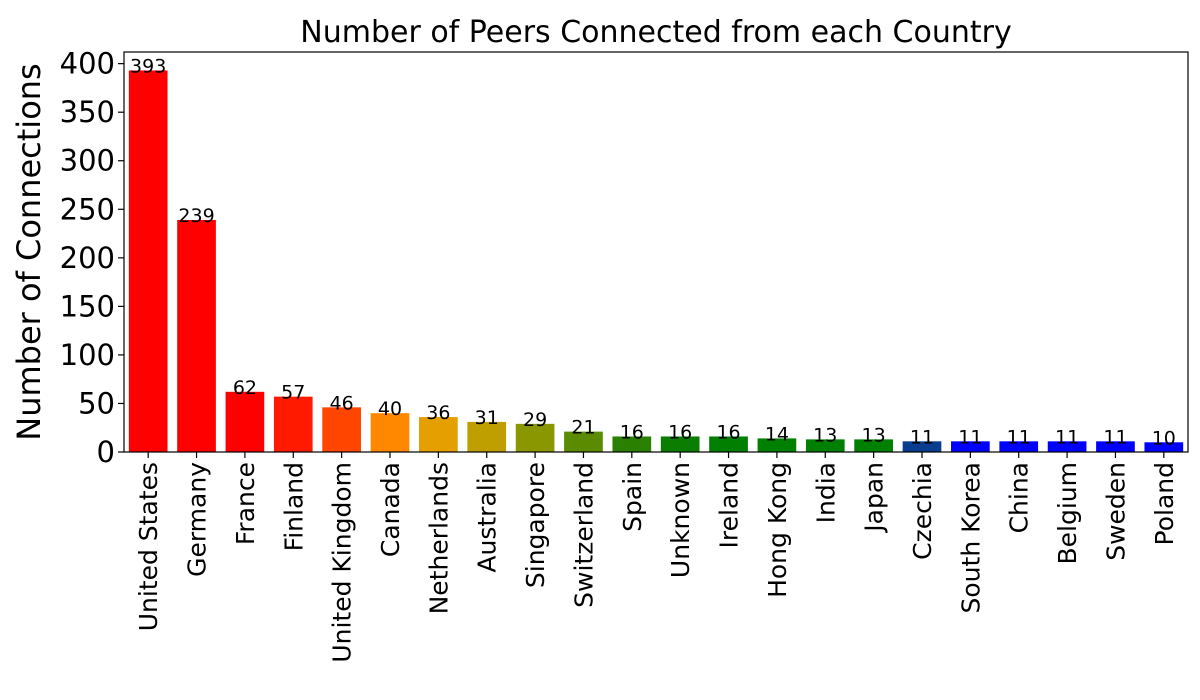 The height and width of the screenshot is (700, 1200). What do you see at coordinates (390, 509) in the screenshot?
I see `x-tick-label-canada: Canada` at bounding box center [390, 509].